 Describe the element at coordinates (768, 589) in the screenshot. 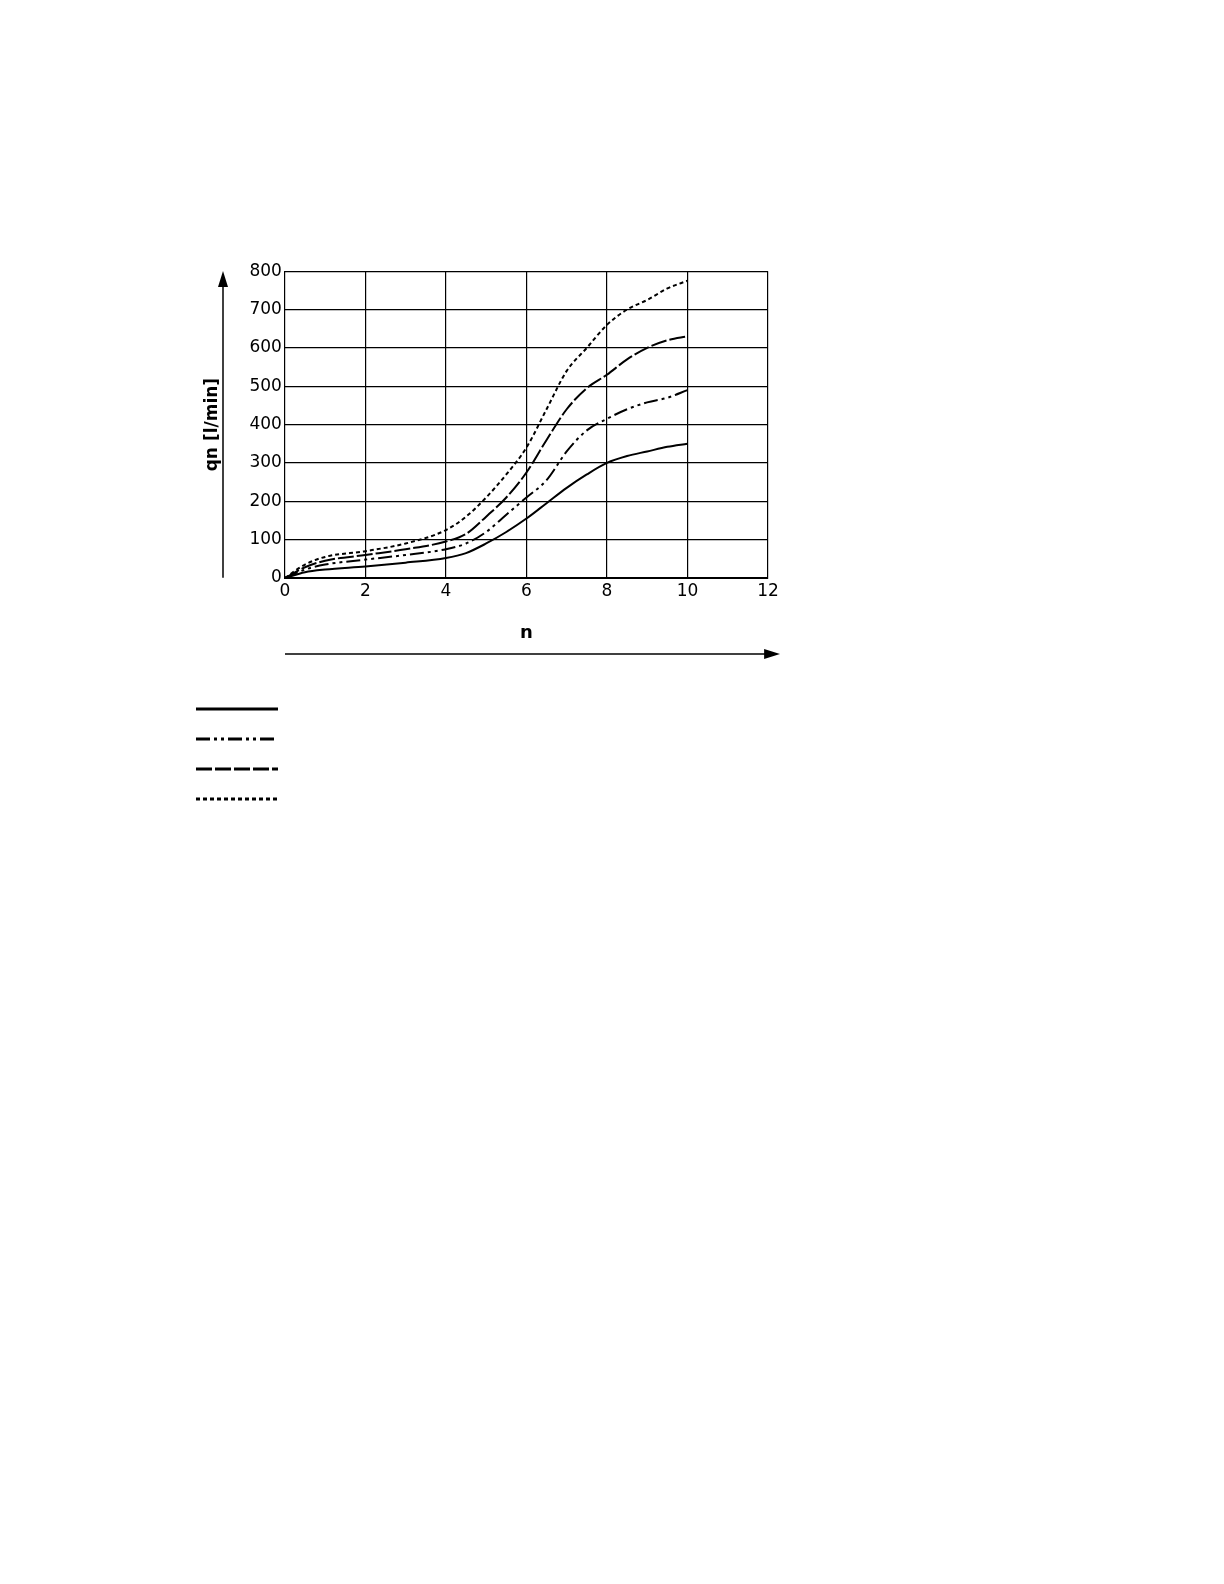

I see `x-tick-label: 12` at that location.